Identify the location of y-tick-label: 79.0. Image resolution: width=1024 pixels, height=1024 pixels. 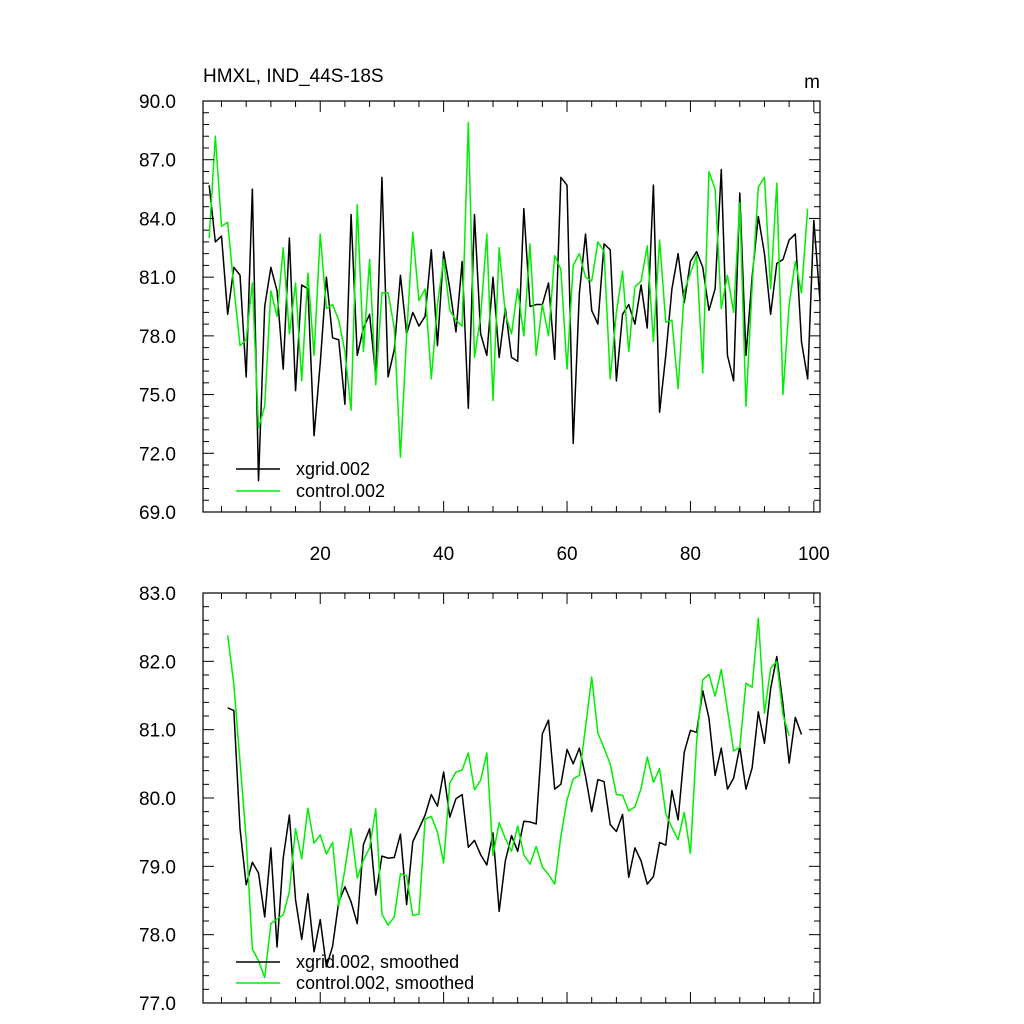
(157, 867).